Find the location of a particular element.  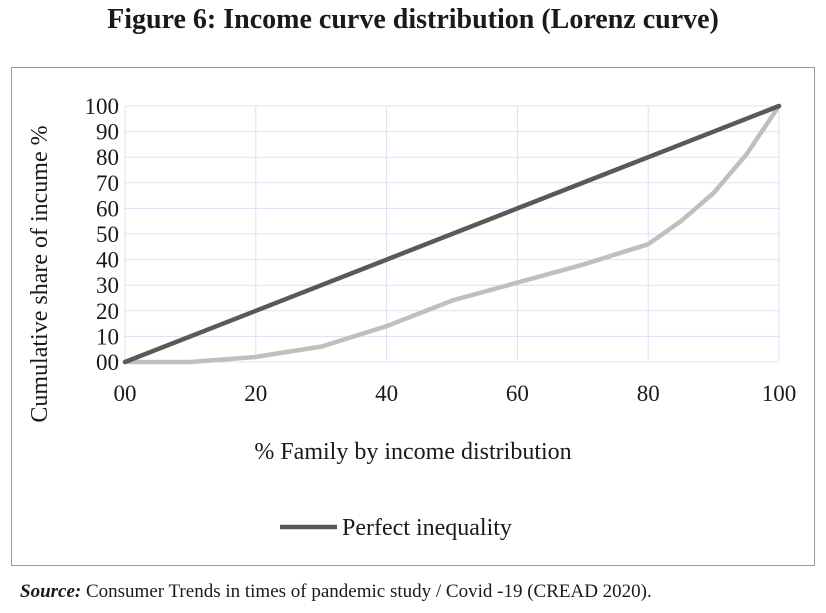

y-tick-label: 20 is located at coordinates (107, 311).